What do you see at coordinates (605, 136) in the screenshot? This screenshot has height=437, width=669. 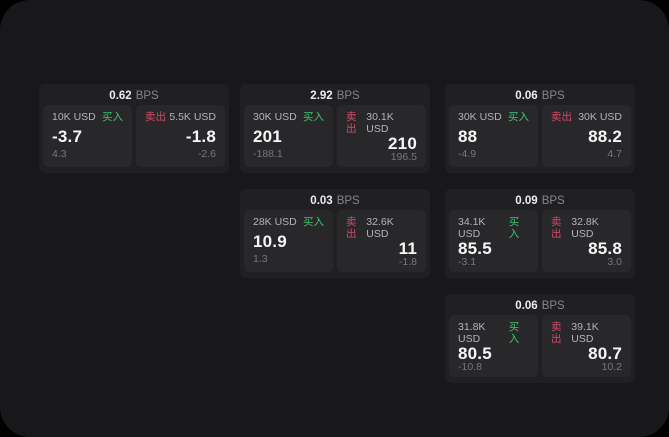 I see `sell-price-value: 88.2` at bounding box center [605, 136].